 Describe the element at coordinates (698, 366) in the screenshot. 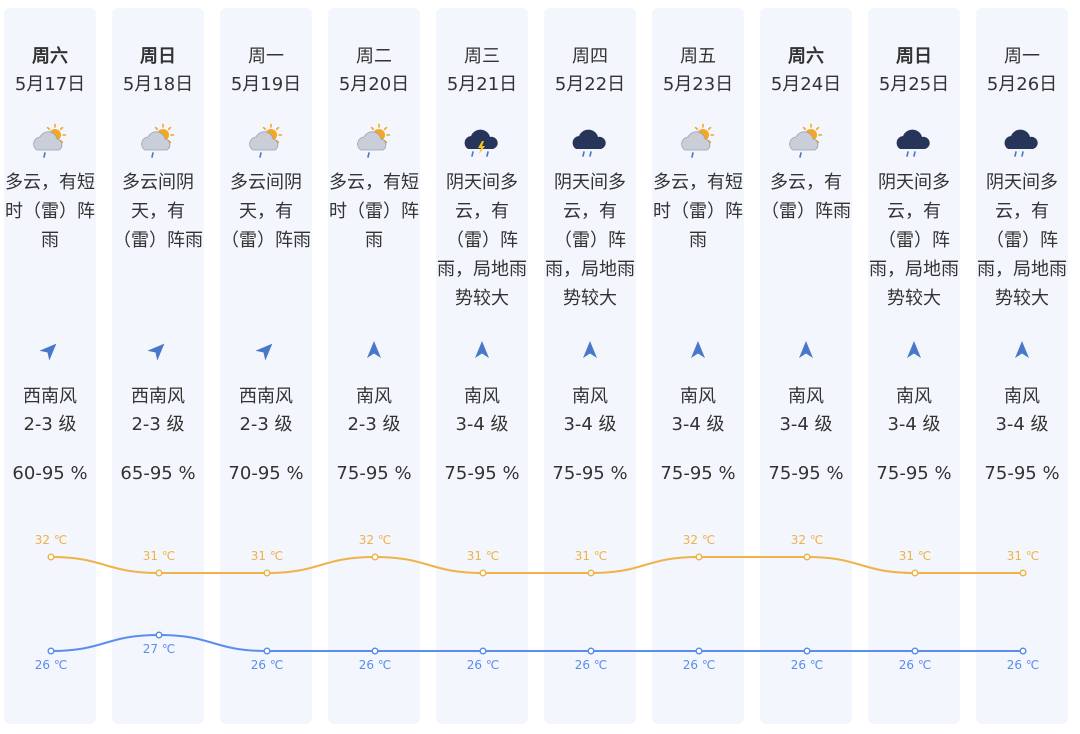

I see `forecast-day-column: 周五 5月23日 多云，有短 时（雷）阵雨南风 3-4 级 75-95 %` at that location.